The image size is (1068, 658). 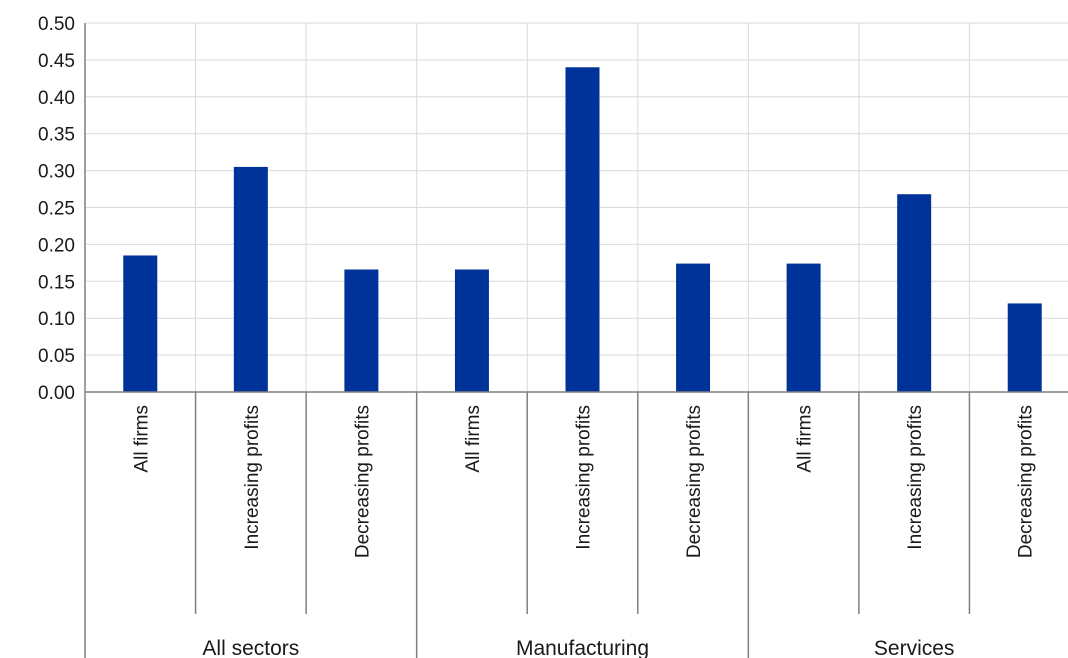 What do you see at coordinates (56, 245) in the screenshot?
I see `y-tick-label: 0.20` at bounding box center [56, 245].